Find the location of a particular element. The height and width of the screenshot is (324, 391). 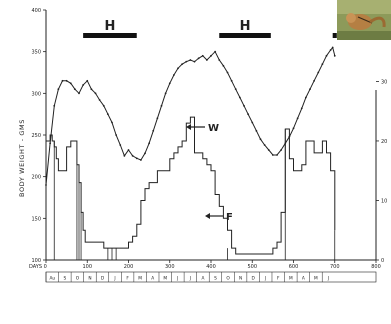

x-axis-ticks: 100 200 300 400 500 600 700 800 is located at coordinates (213, 265).